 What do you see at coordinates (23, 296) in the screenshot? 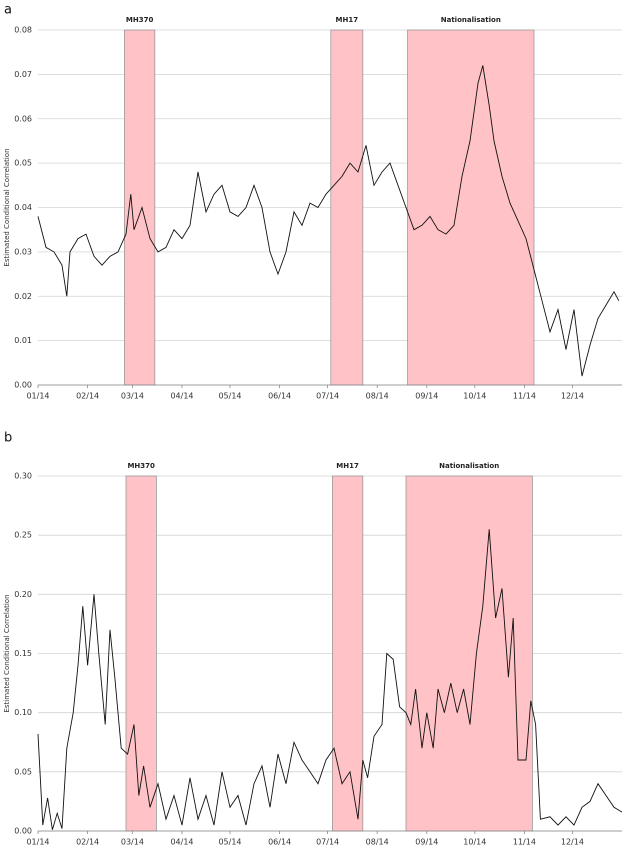
I see `y-tick-label: 0.02` at bounding box center [23, 296].